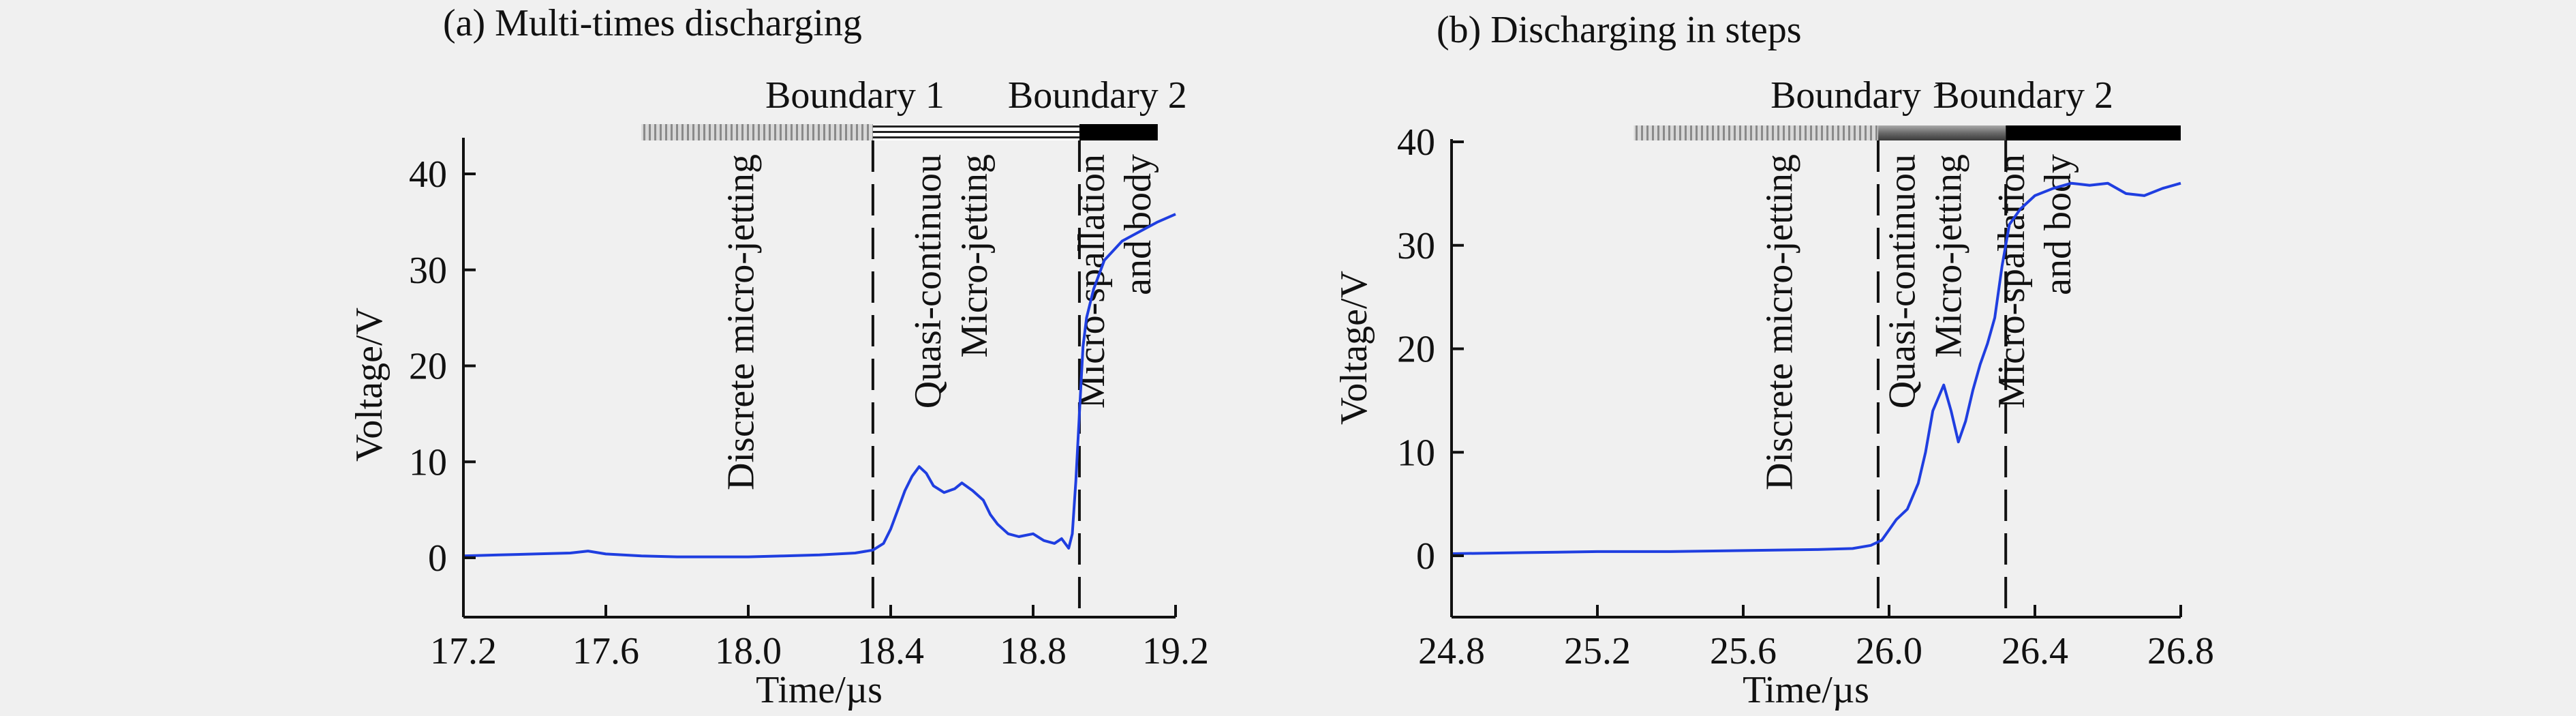  What do you see at coordinates (1598, 651) in the screenshot?
I see `x-tick-label-1: 25.2` at bounding box center [1598, 651].